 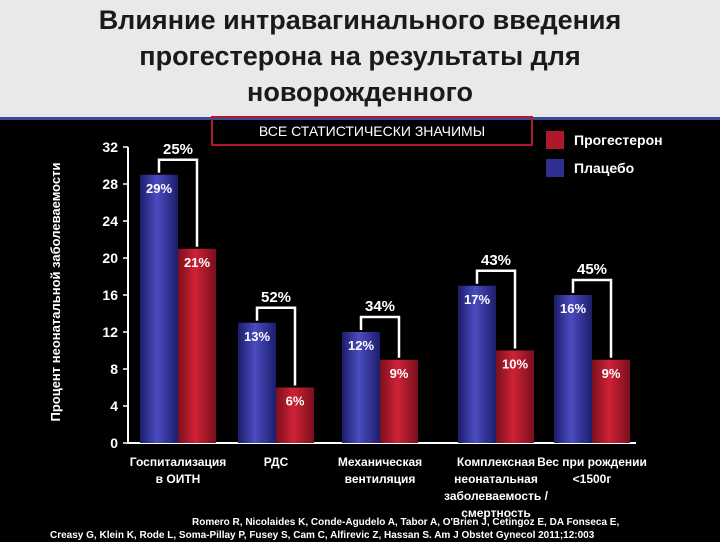 I want to click on y-tick-label: 0, so click(x=114, y=443).